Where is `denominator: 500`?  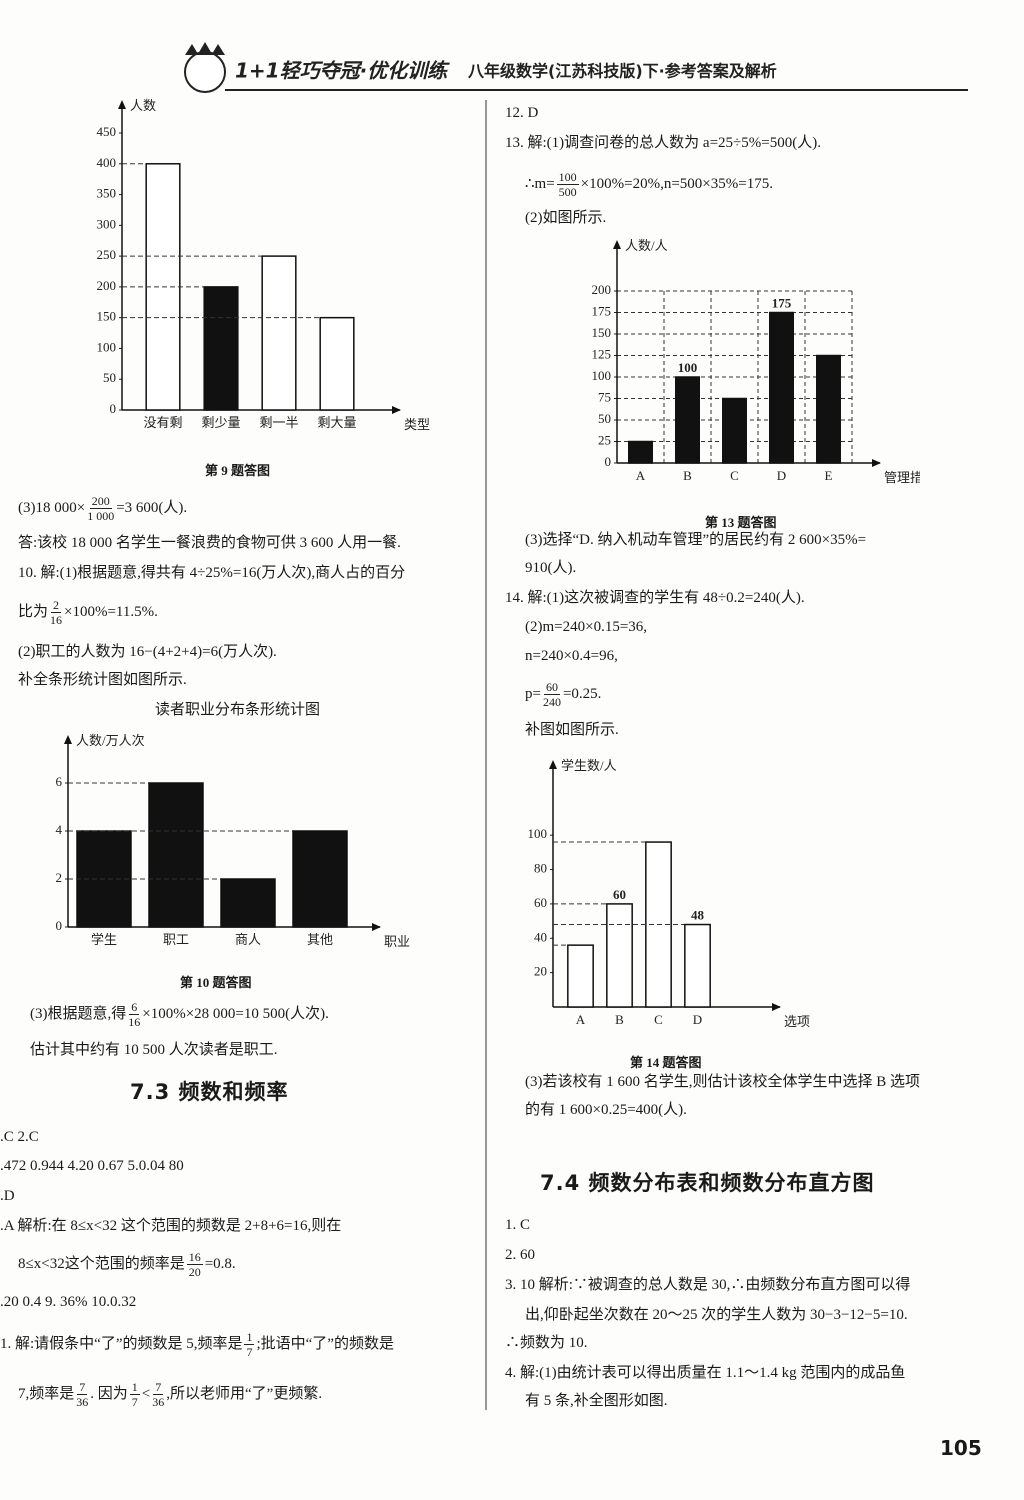 denominator: 500 is located at coordinates (567, 192).